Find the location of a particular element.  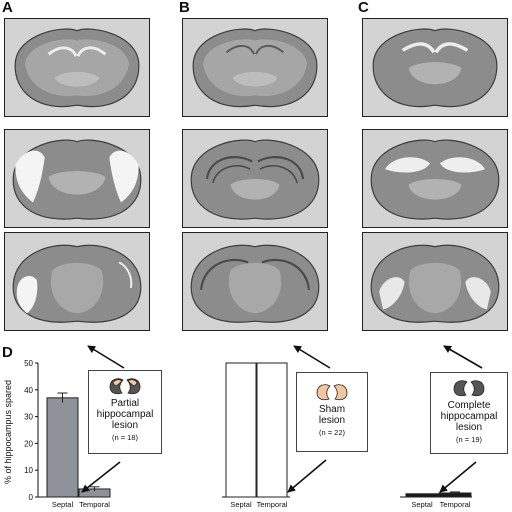

partial-icon-spared-right is located at coordinates (132, 383).